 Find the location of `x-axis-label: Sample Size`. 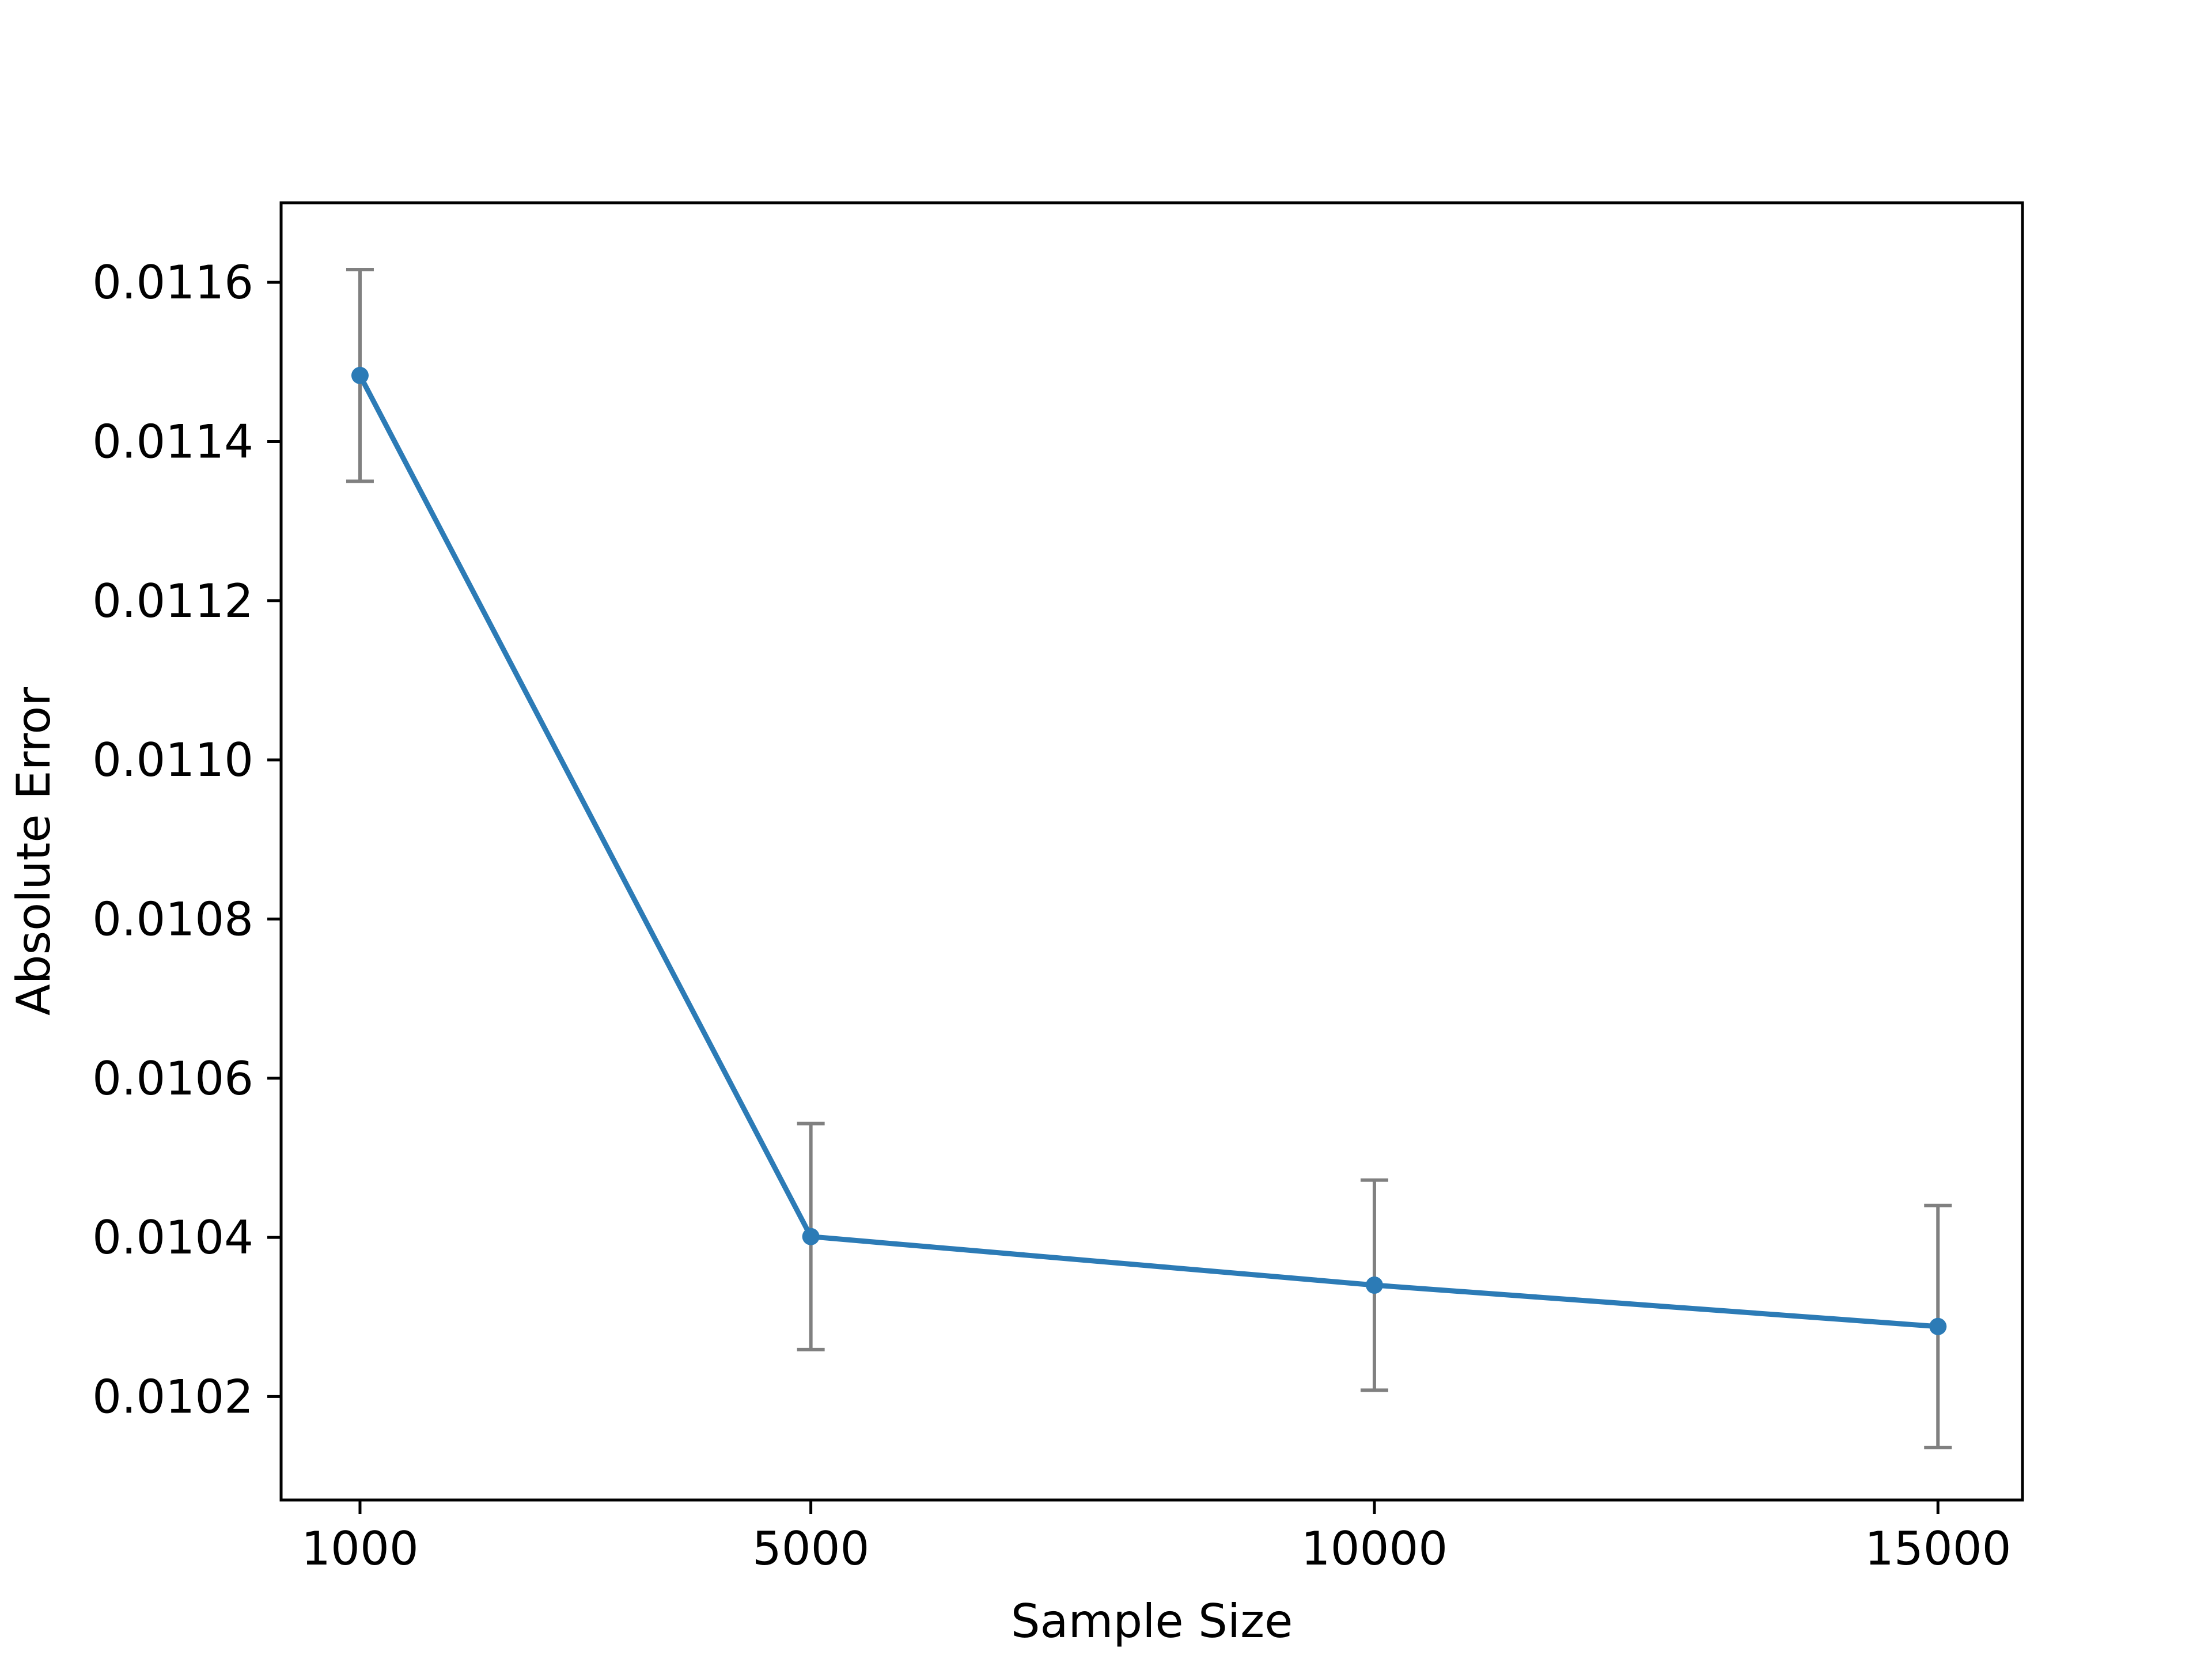

x-axis-label: Sample Size is located at coordinates (1152, 1621).